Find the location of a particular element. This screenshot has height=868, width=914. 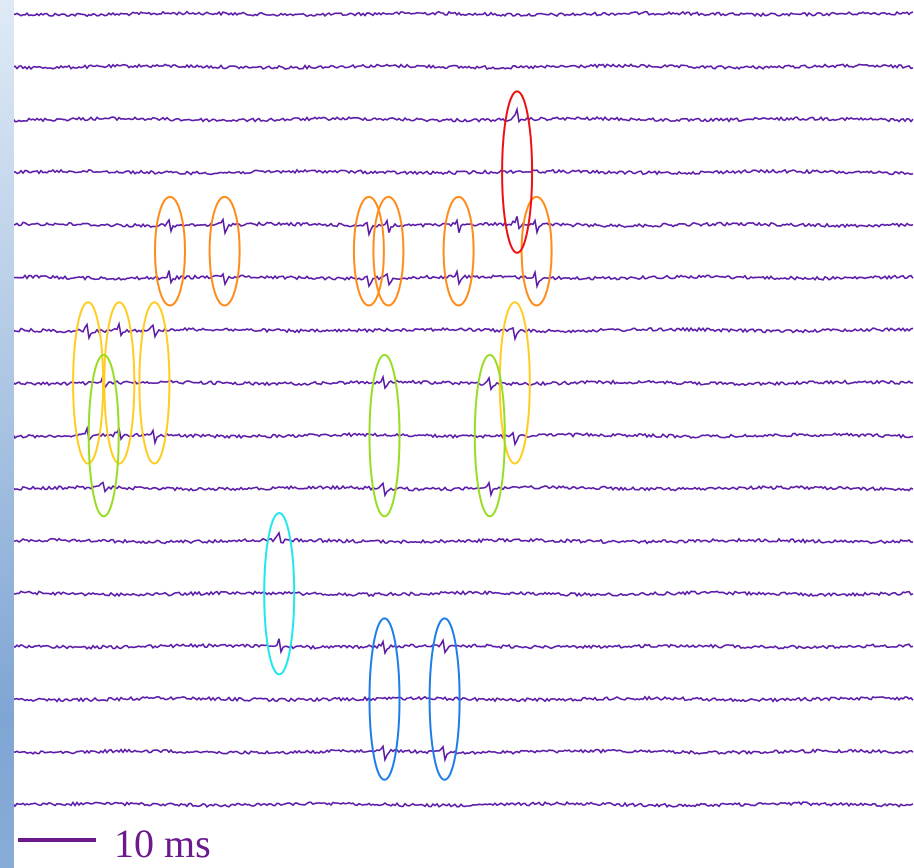

scale-bar-line is located at coordinates (57, 840).